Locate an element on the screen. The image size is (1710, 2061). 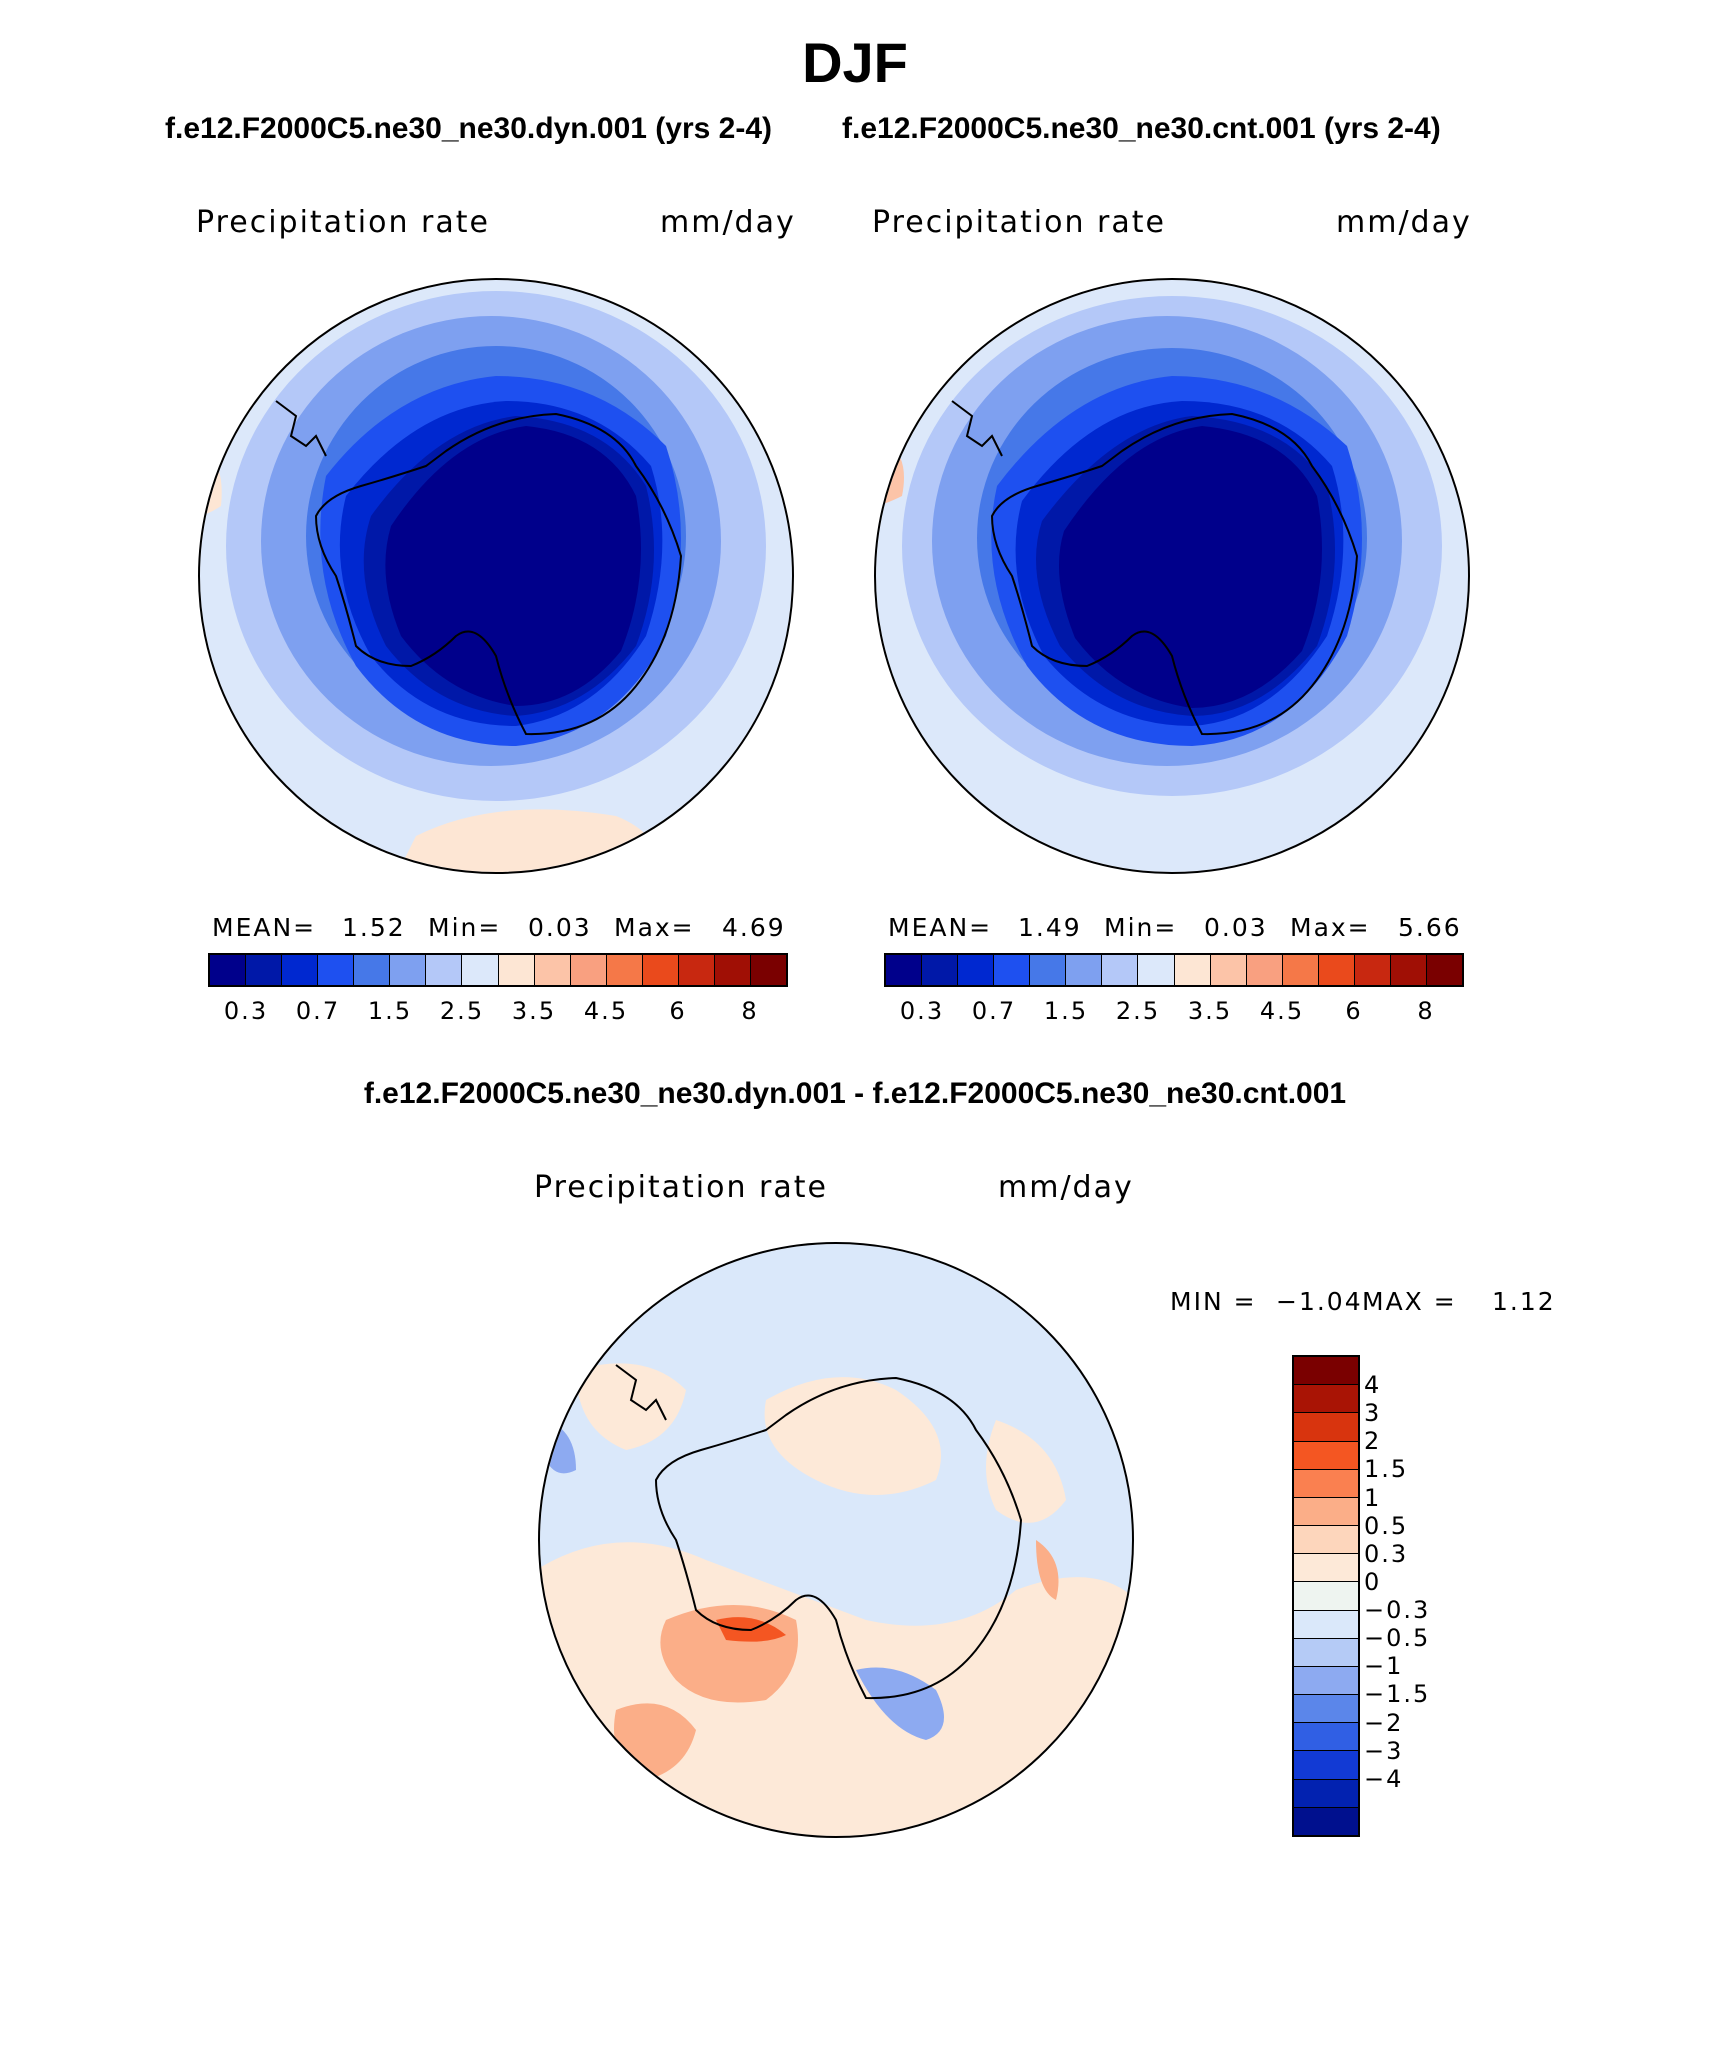
colorbar-tick-label: −1.5 is located at coordinates (1397, 1694).